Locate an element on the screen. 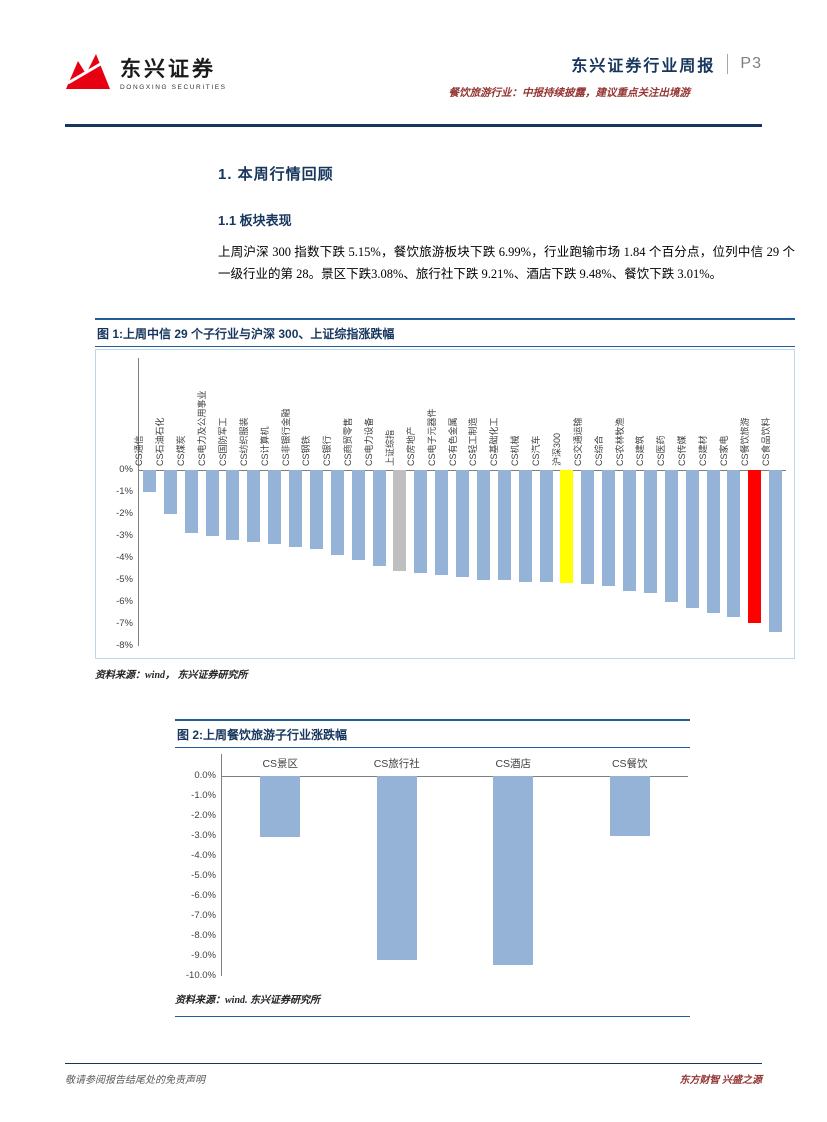 Image resolution: width=827 pixels, height=1122 pixels. figure-1-source: 资料来源：wind， 东兴证券研究所 is located at coordinates (171, 675).